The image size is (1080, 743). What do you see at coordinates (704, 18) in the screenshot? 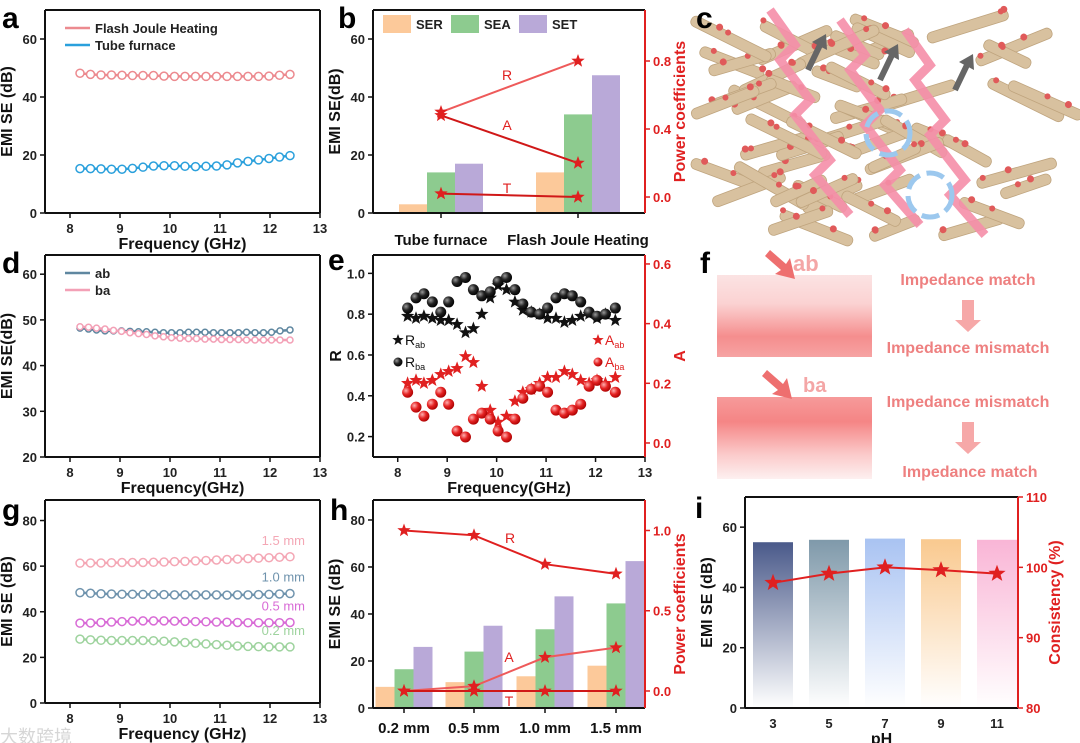
I see `panel-letter-c: c` at bounding box center [704, 18].